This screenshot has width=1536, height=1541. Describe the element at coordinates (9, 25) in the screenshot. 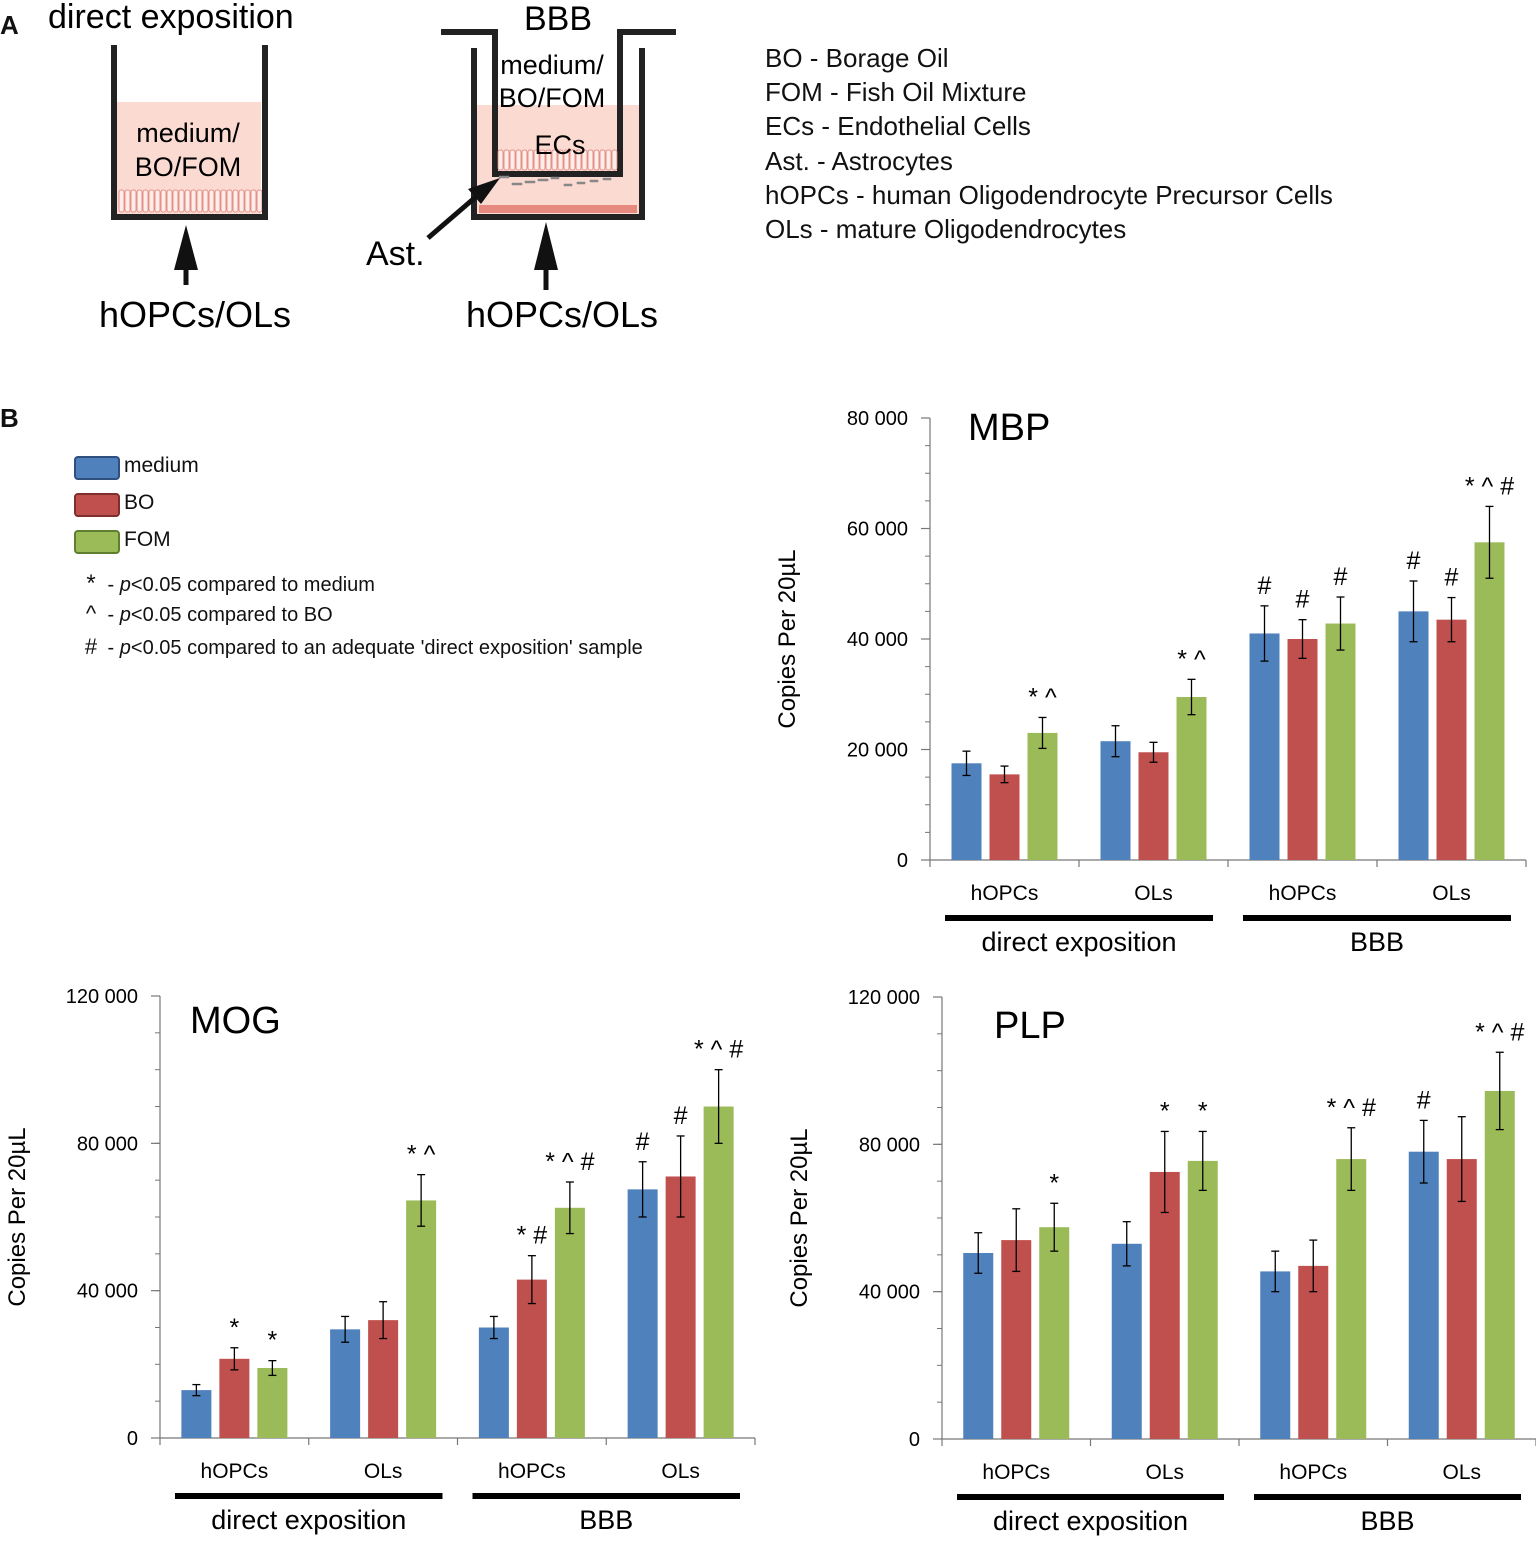

I see `panel-a-label: A` at that location.